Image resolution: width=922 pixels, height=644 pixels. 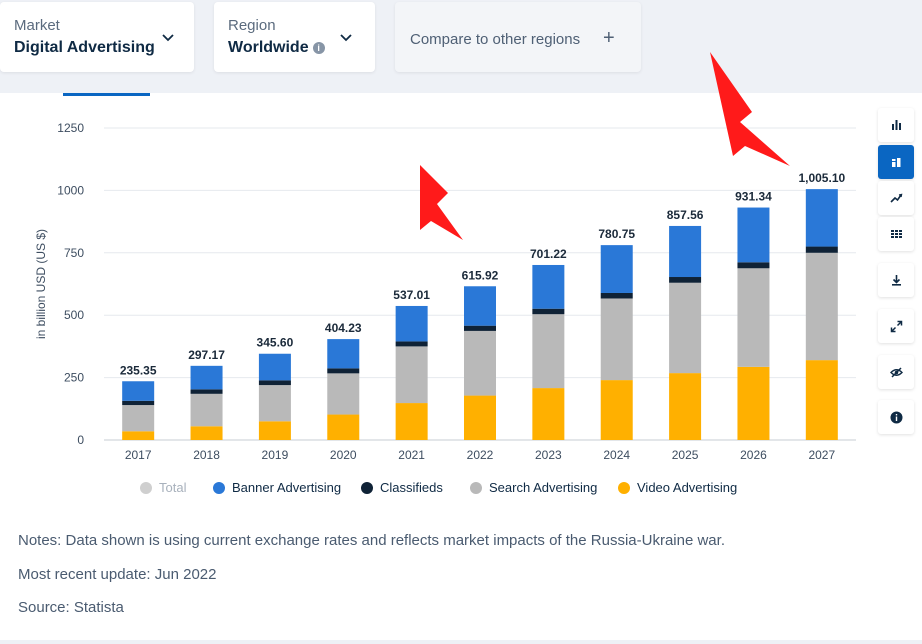 I want to click on total-data-label: 1,005.10, so click(x=821, y=178).